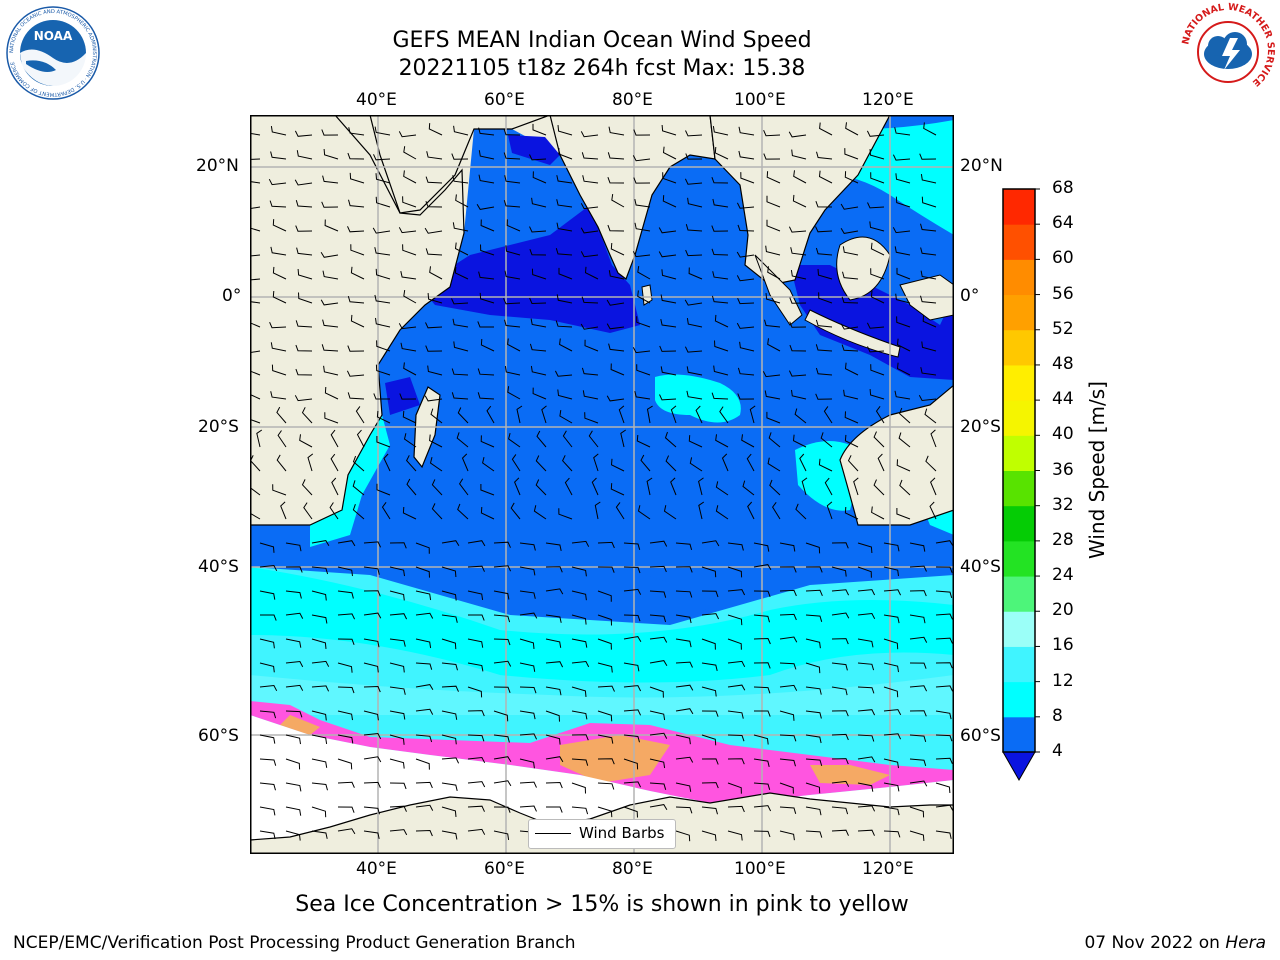  Describe the element at coordinates (218, 567) in the screenshot. I see `lat-tick-left-40s: 40°S` at that location.